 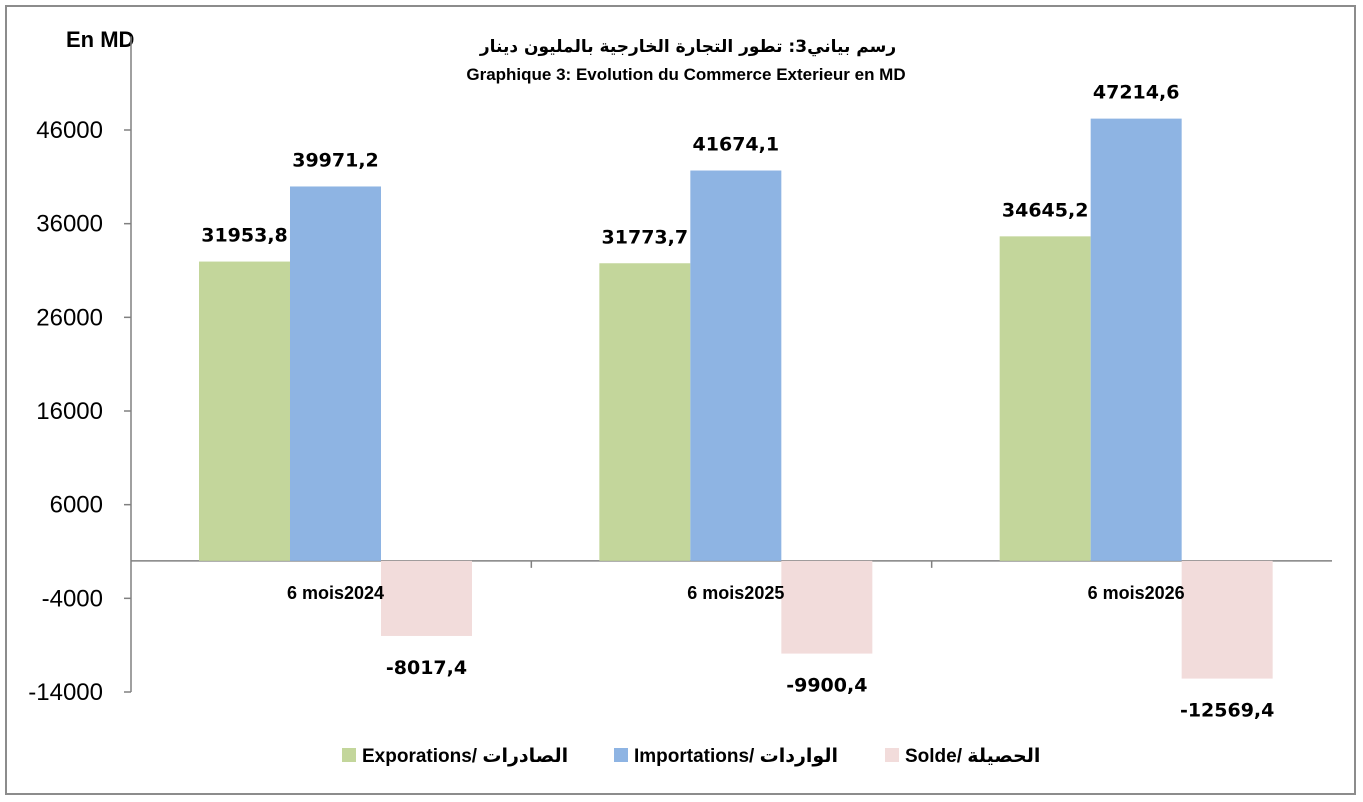 I want to click on y-tick-label: -4000, so click(x=72, y=598).